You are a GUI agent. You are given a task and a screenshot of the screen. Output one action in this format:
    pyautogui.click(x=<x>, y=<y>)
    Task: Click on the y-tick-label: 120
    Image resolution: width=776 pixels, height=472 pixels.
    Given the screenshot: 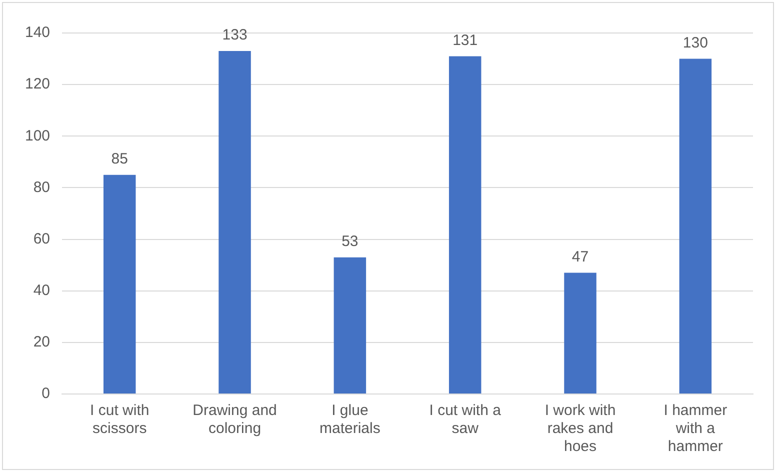 What is the action you would take?
    pyautogui.click(x=37, y=84)
    